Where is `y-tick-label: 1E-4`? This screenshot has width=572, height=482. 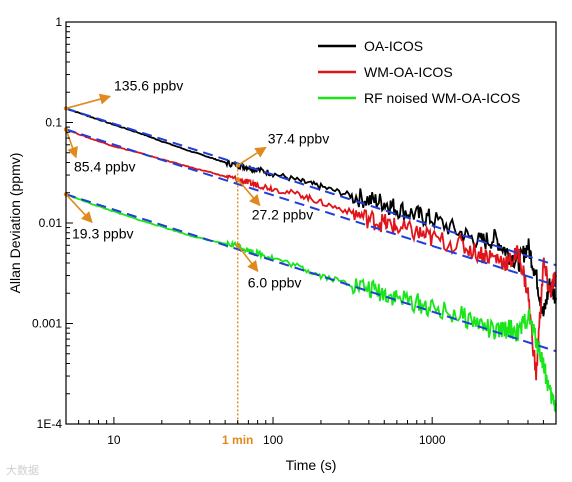 y-tick-label: 1E-4 is located at coordinates (50, 424).